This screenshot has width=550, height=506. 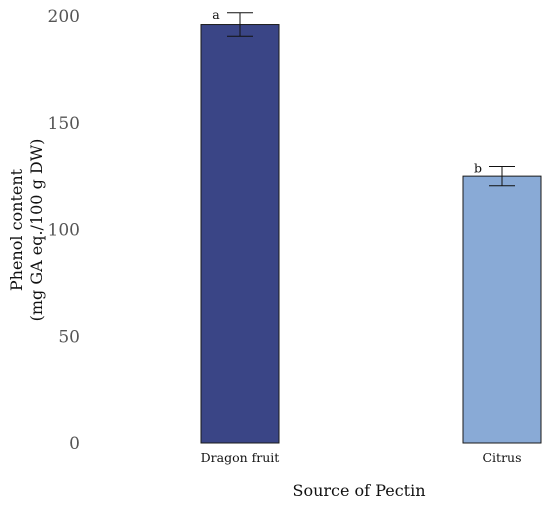 I want to click on y-axis-ticks: 0 50 100 150 200, so click(x=64, y=230).